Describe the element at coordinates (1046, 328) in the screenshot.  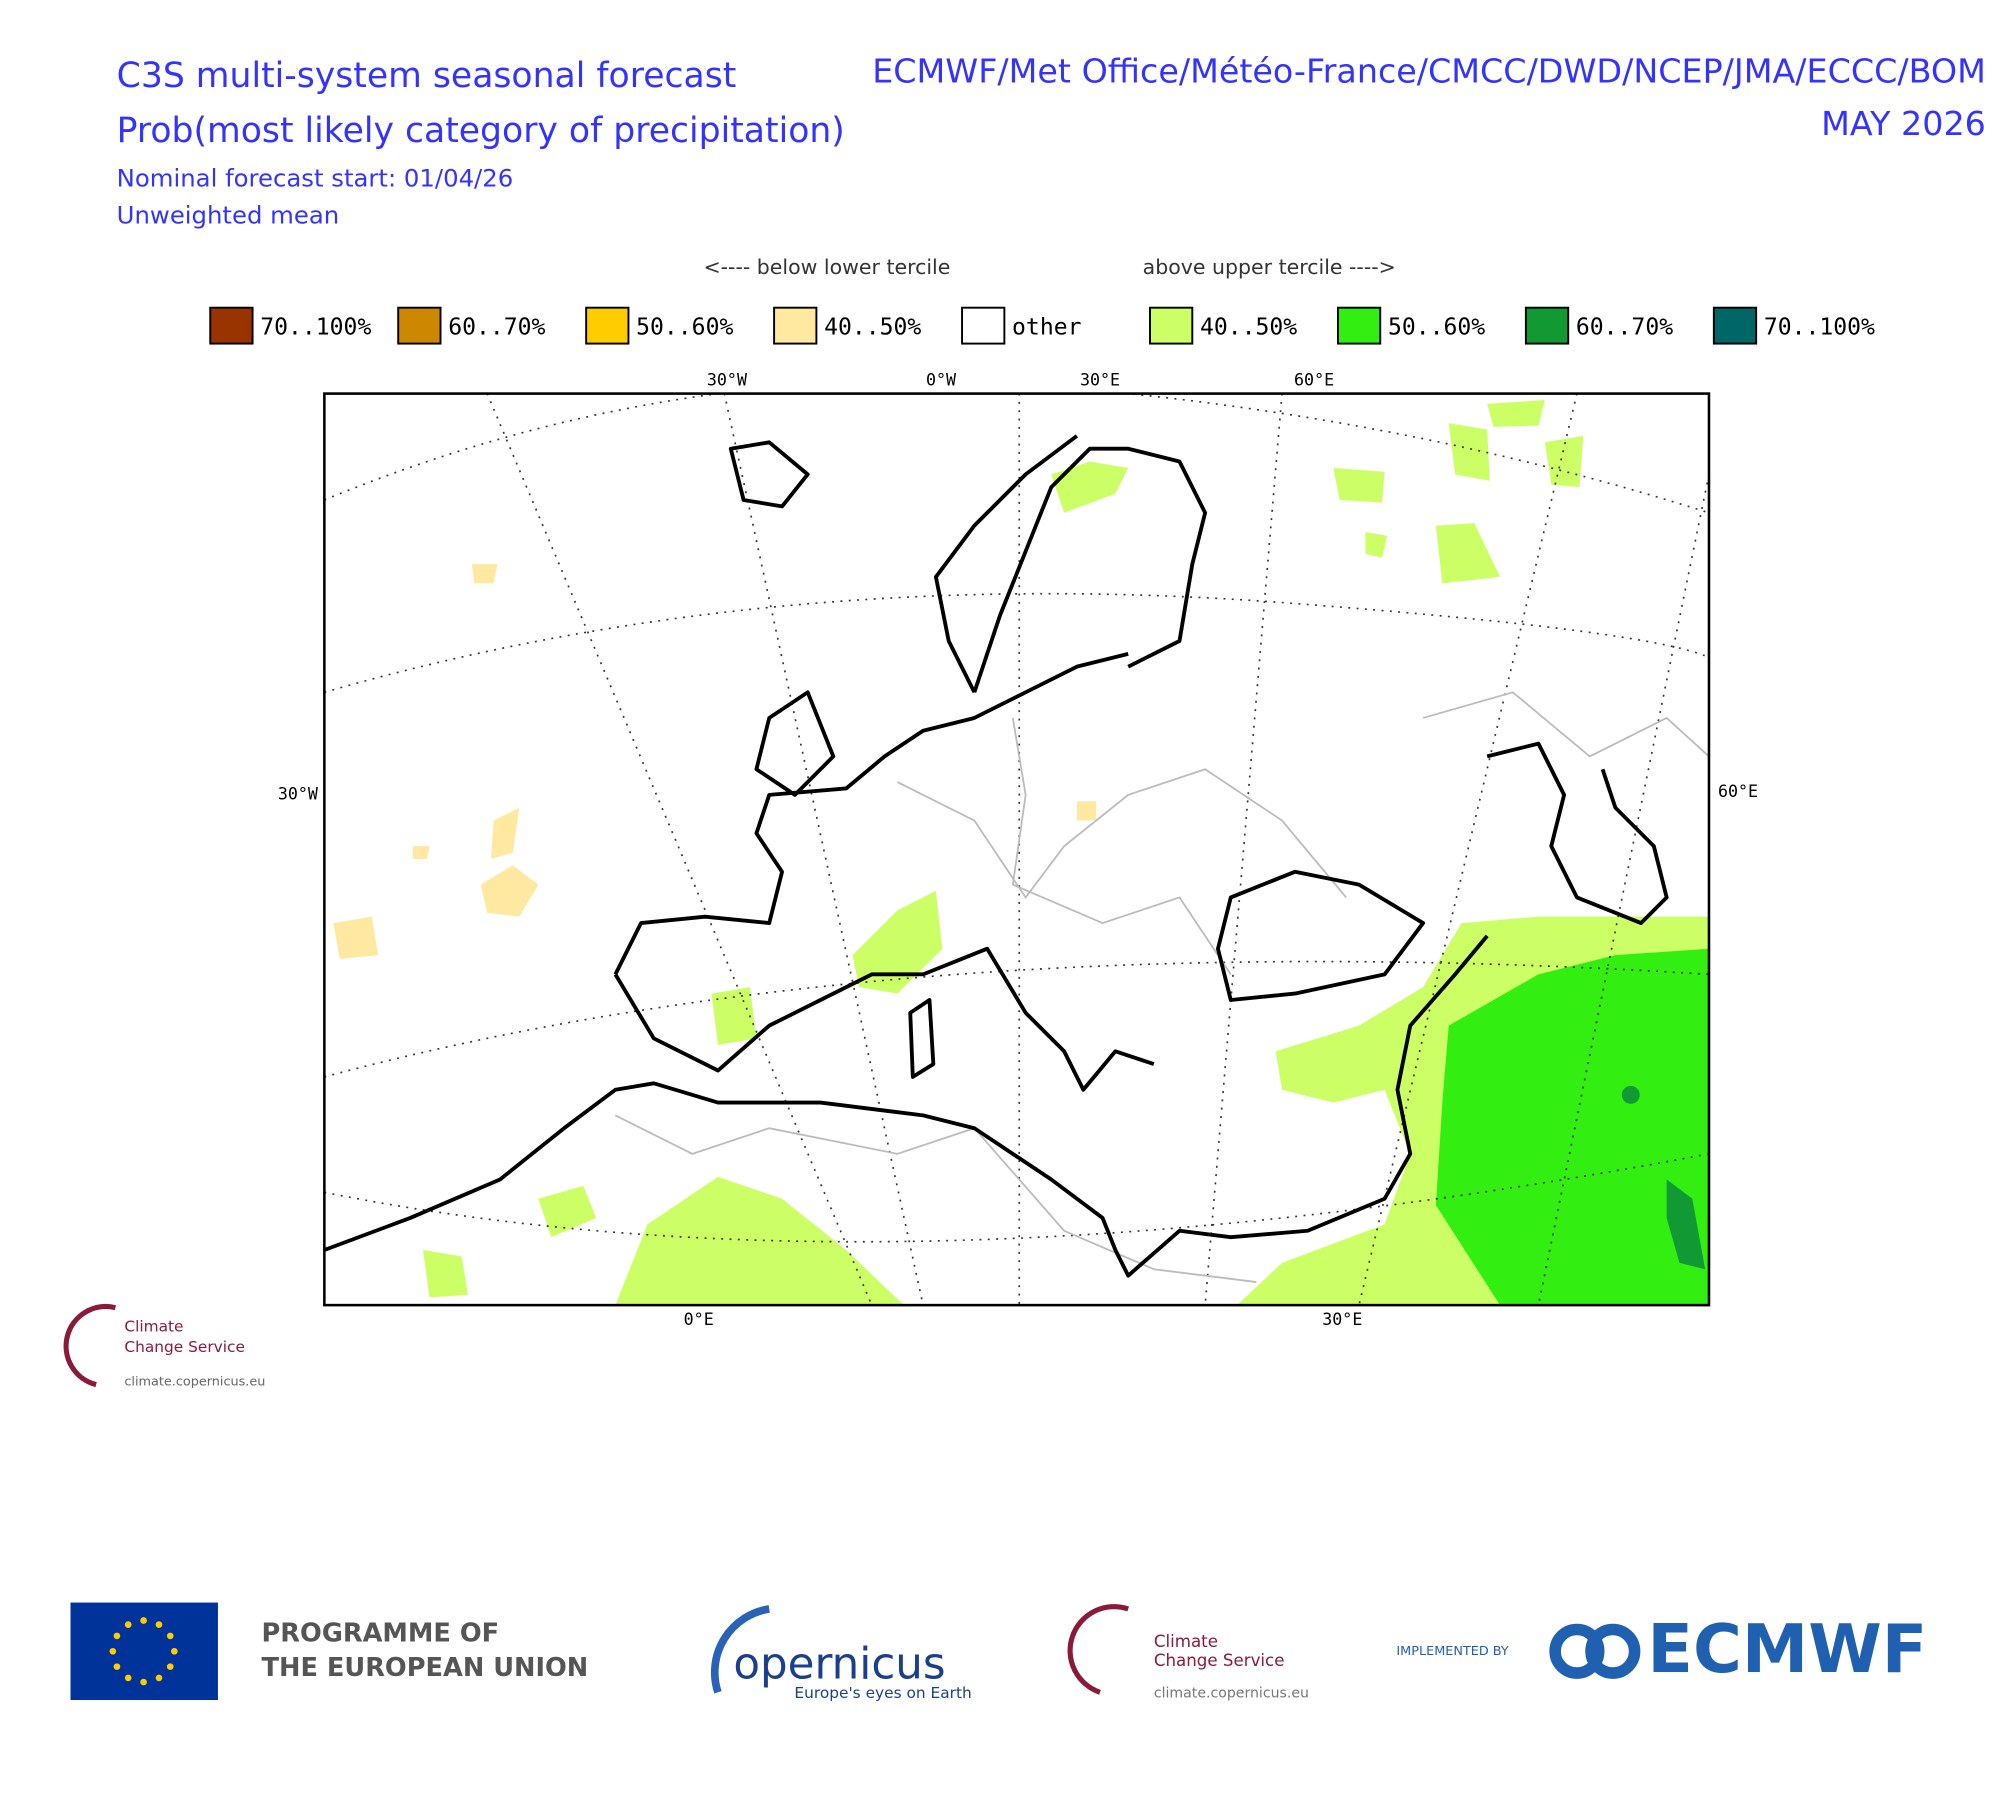
I see `legend-label: other` at that location.